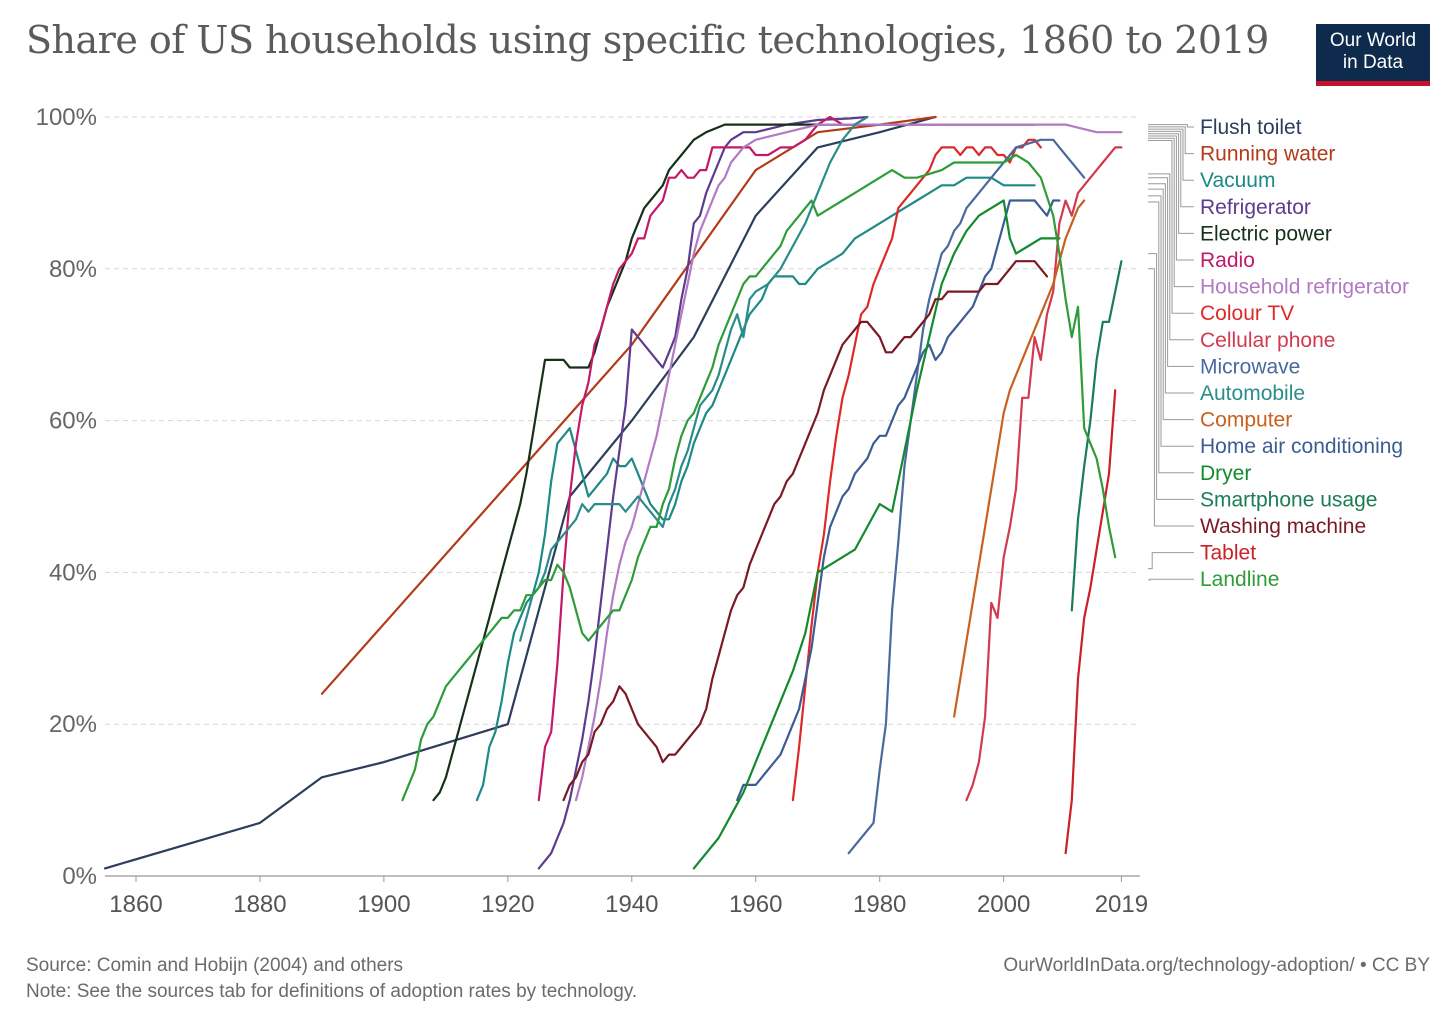 Image resolution: width=1456 pixels, height=1028 pixels. What do you see at coordinates (1250, 366) in the screenshot?
I see `legend-label: Microwave` at bounding box center [1250, 366].